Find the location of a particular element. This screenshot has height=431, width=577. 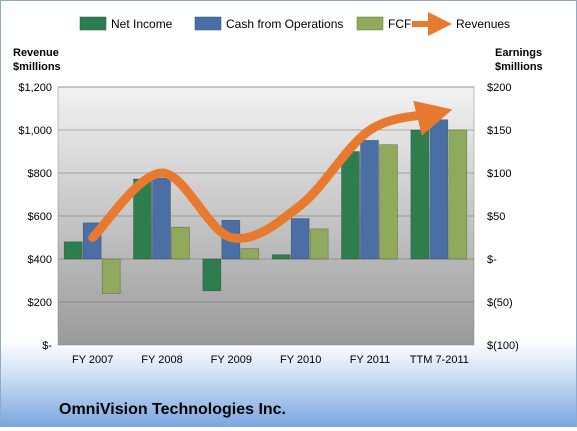

right-axis-ticks: $(100) $(50) $- $50 $100 $150 $200 is located at coordinates (503, 217).